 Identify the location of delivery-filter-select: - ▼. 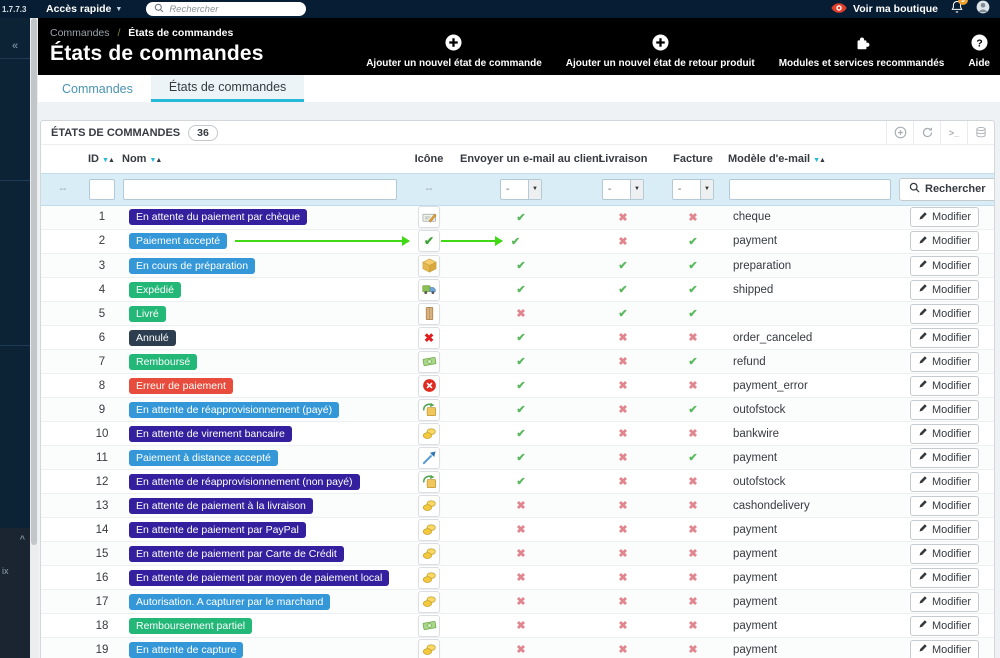
(623, 189).